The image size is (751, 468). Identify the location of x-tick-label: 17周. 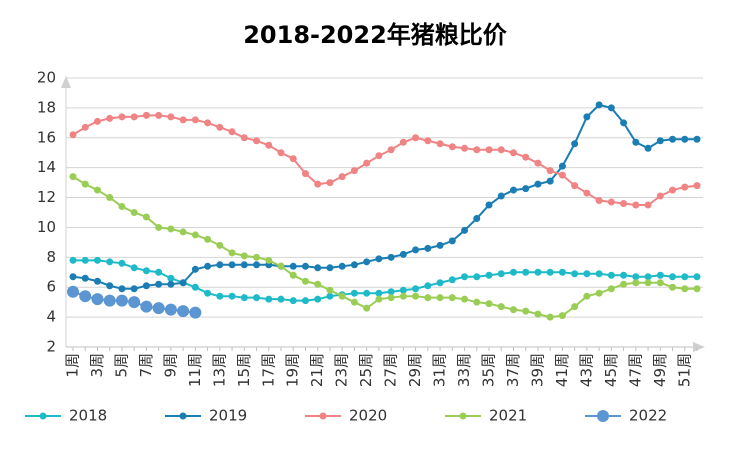
(268, 370).